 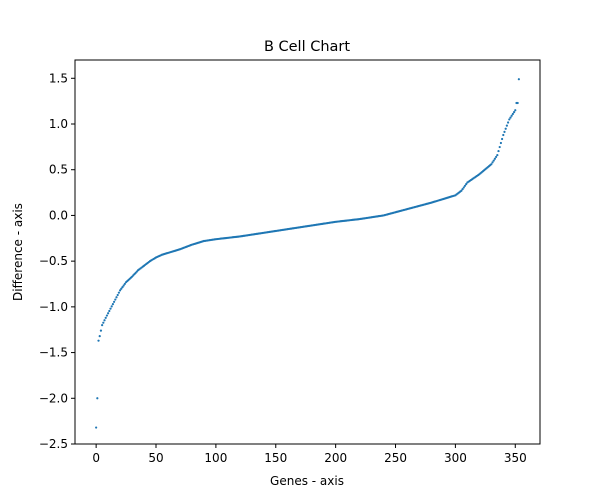 I want to click on x-axis: 0 50 100 150 200 250 300 350, so click(x=309, y=454).